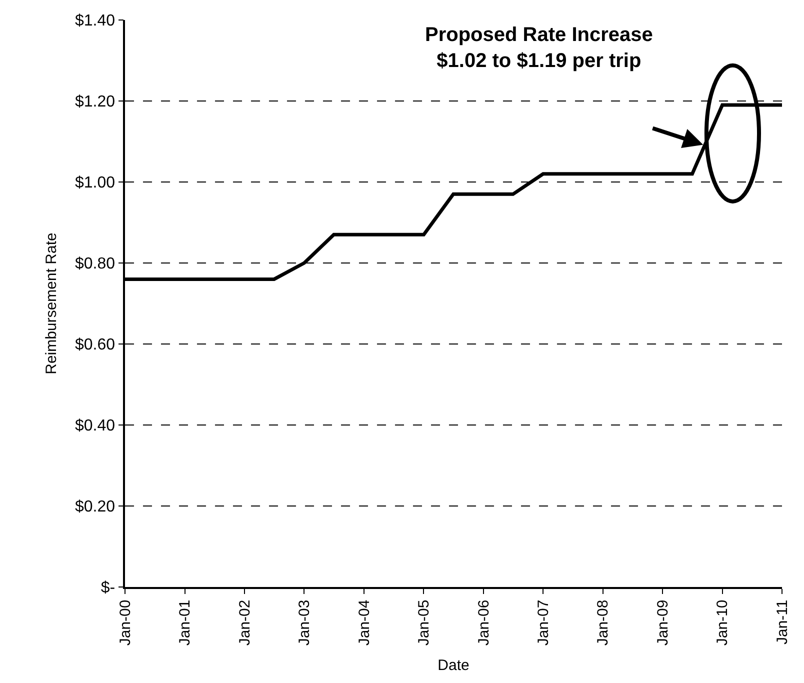 This screenshot has width=804, height=683. Describe the element at coordinates (95, 264) in the screenshot. I see `y-tick-label: $0.80` at that location.